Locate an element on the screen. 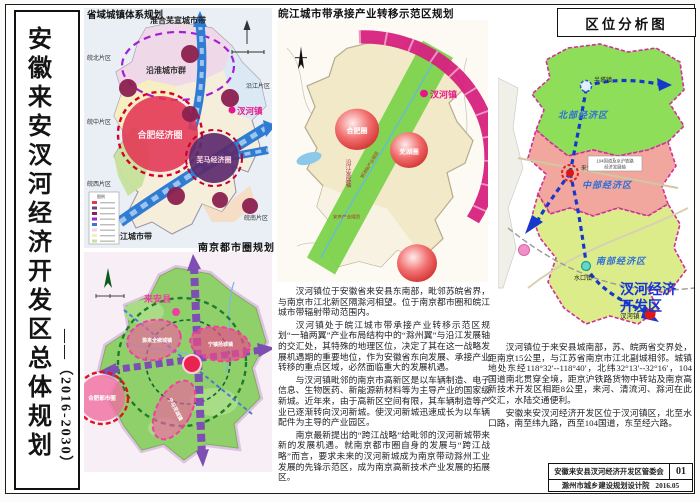 This screenshot has height=502, width=700. zone-north-label: 皖北片区 is located at coordinates (99, 58).